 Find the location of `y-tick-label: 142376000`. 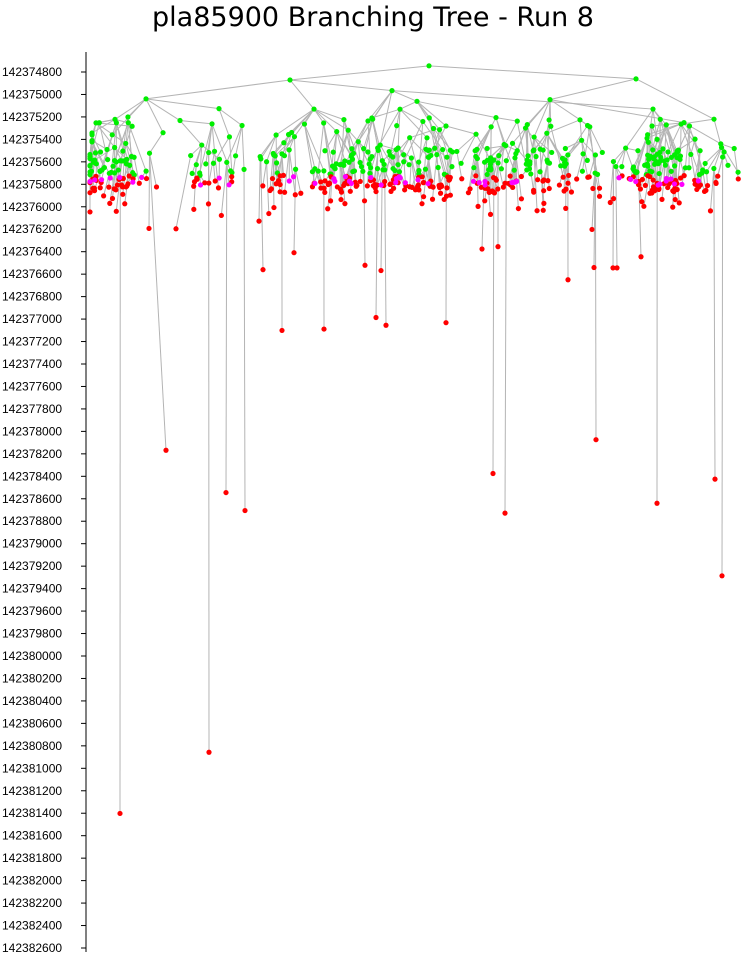

y-tick-label: 142376000 is located at coordinates (32, 207).